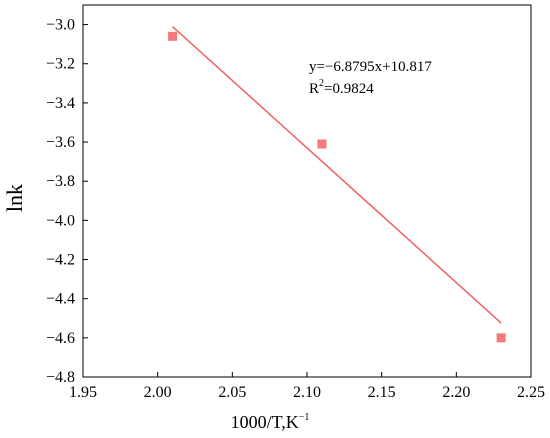 This screenshot has height=438, width=550. Describe the element at coordinates (60, 377) in the screenshot. I see `y-tick-label: −4.8` at that location.